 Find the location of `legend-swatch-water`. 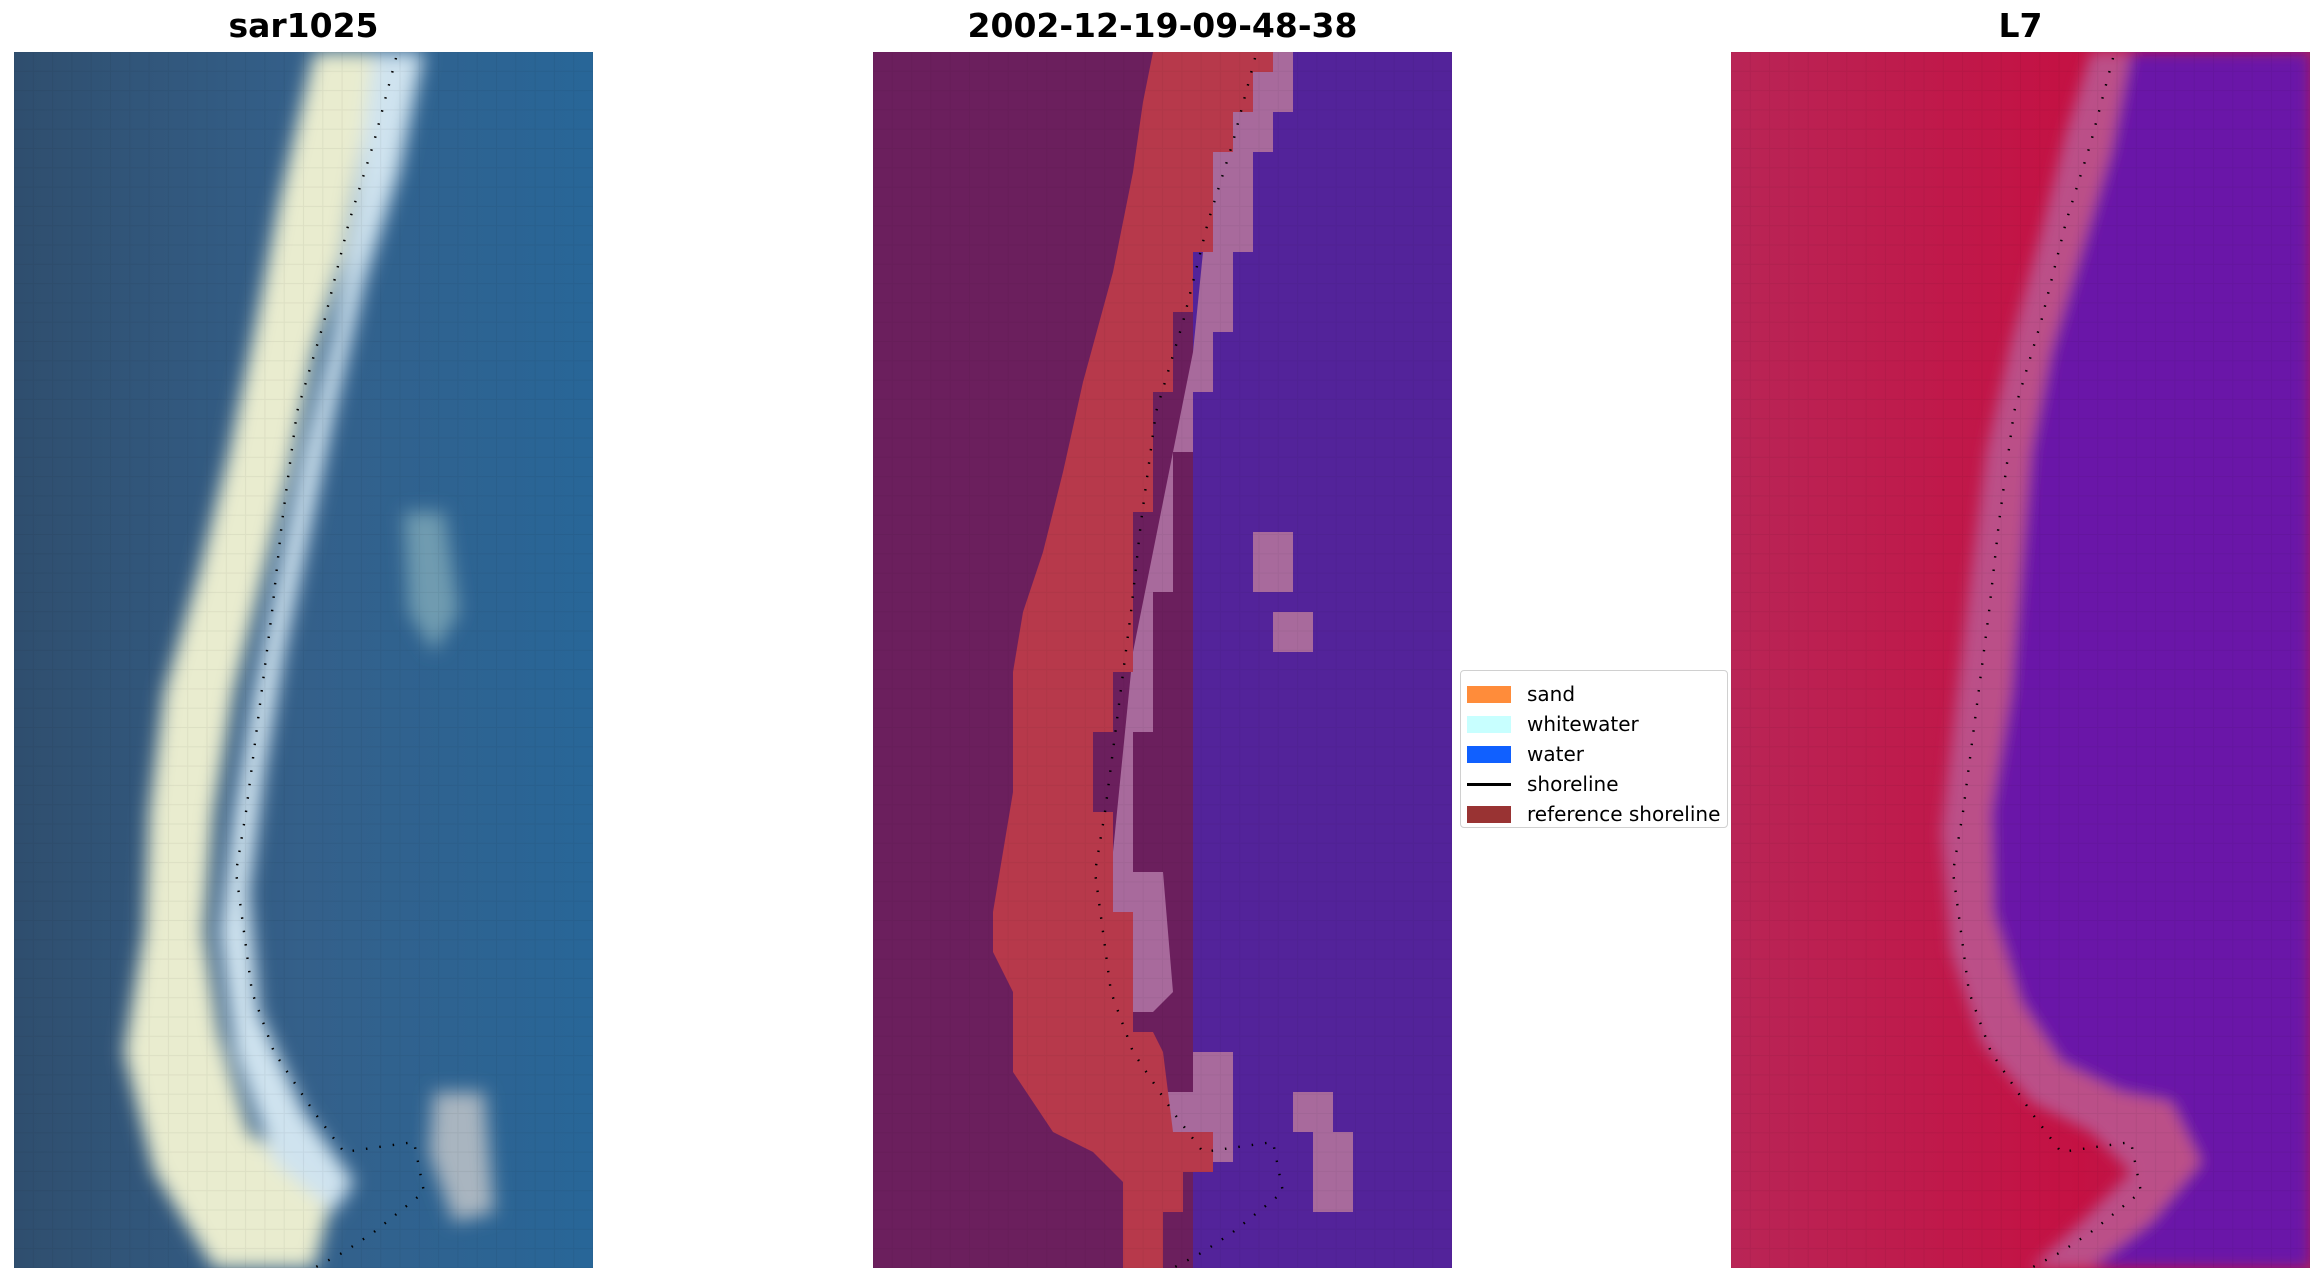

legend-swatch-water is located at coordinates (1489, 754).